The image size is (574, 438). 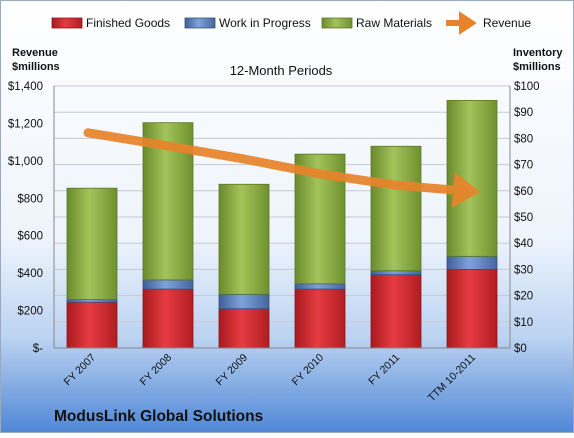 What do you see at coordinates (523, 166) in the screenshot?
I see `right-tick-label: $70` at bounding box center [523, 166].